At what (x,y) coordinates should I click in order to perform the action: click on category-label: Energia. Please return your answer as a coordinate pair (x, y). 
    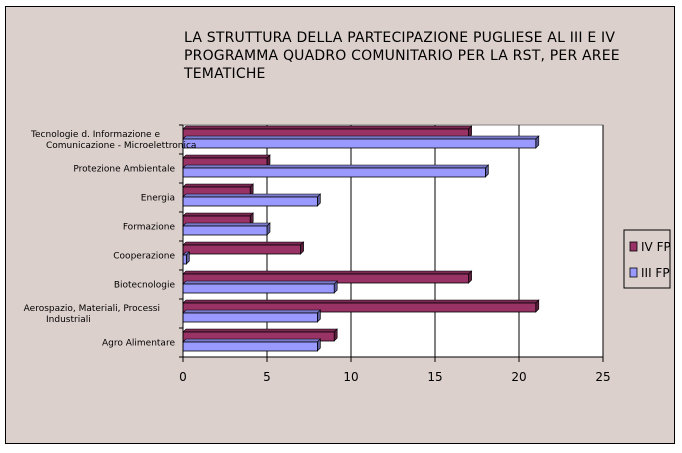
    Looking at the image, I should click on (158, 199).